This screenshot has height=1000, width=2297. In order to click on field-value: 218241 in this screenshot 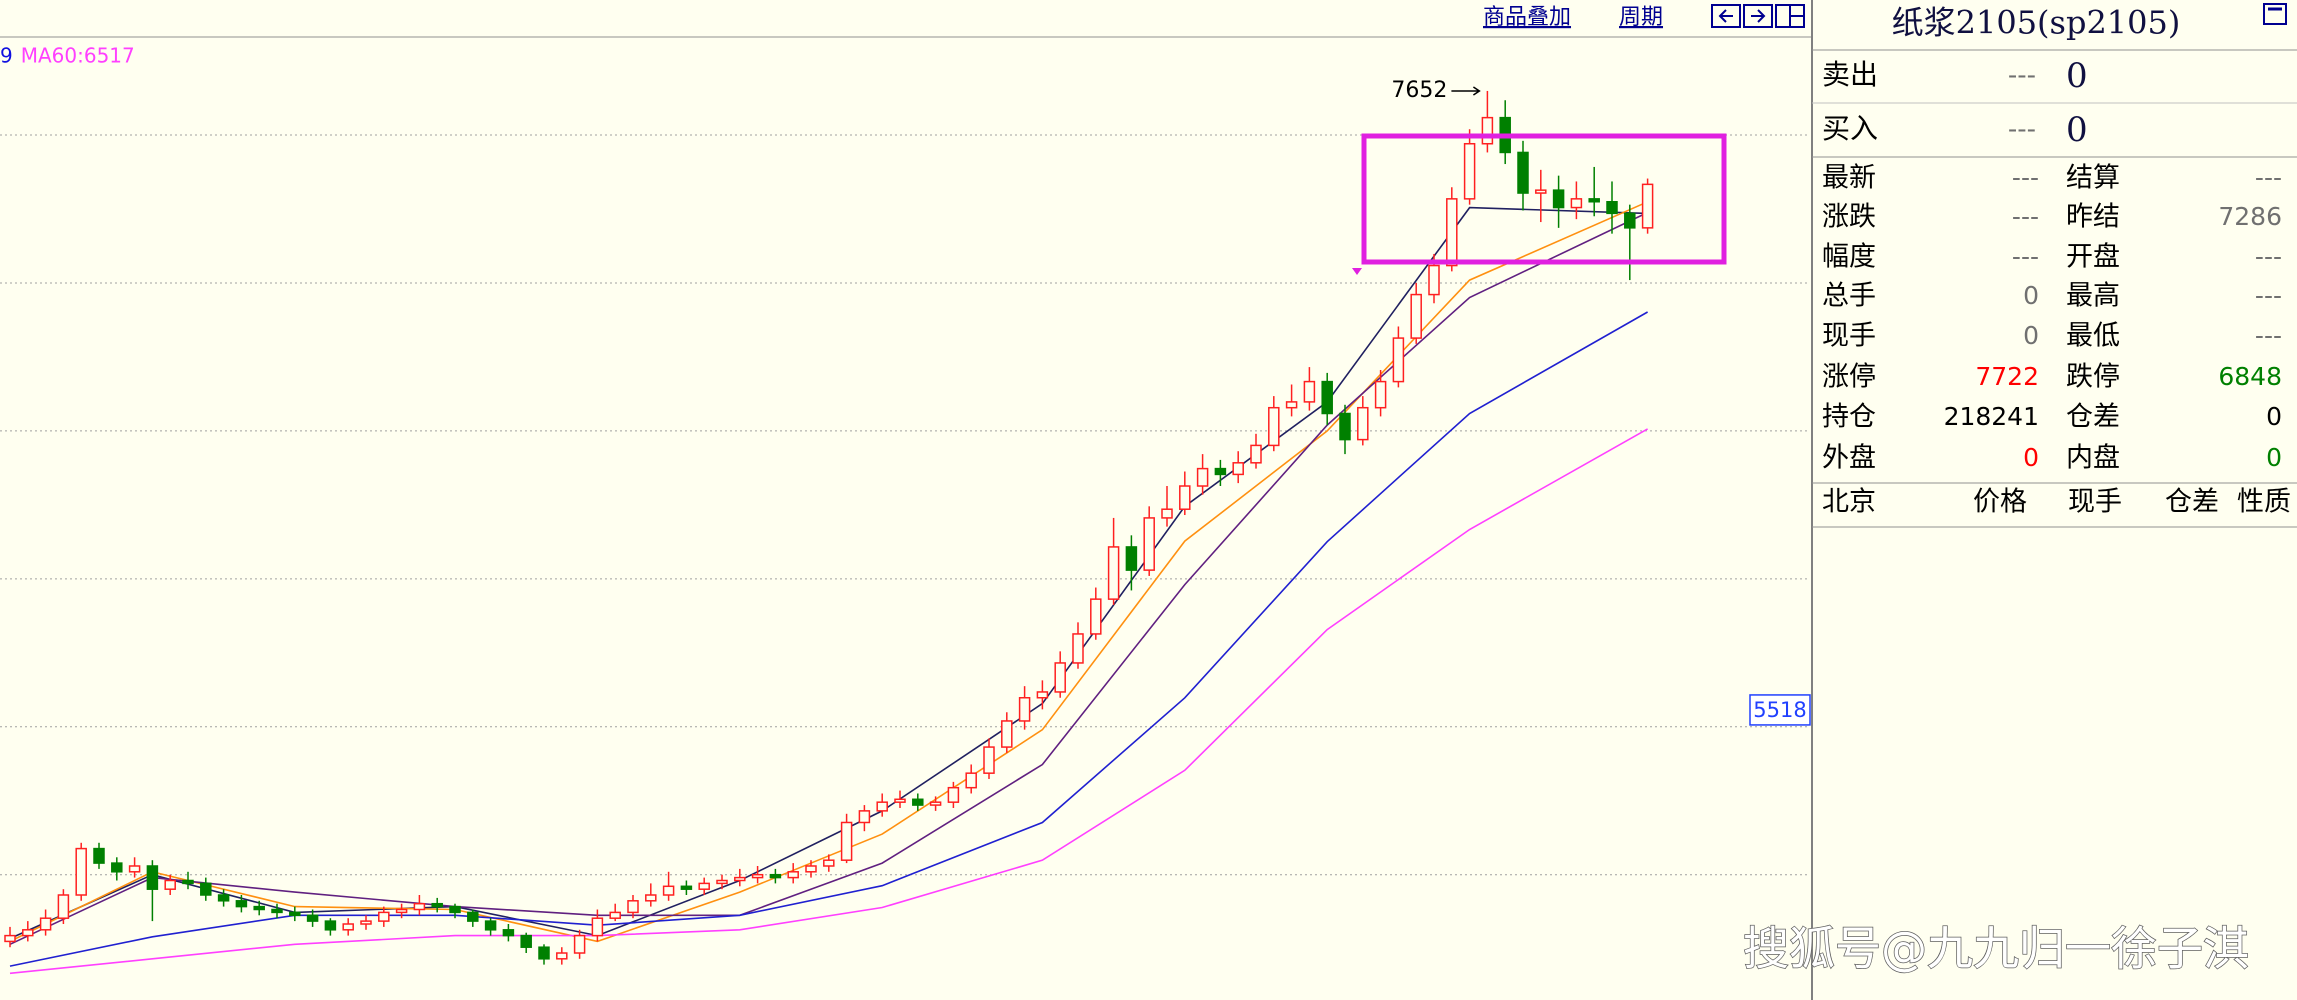, I will do `click(1991, 416)`.